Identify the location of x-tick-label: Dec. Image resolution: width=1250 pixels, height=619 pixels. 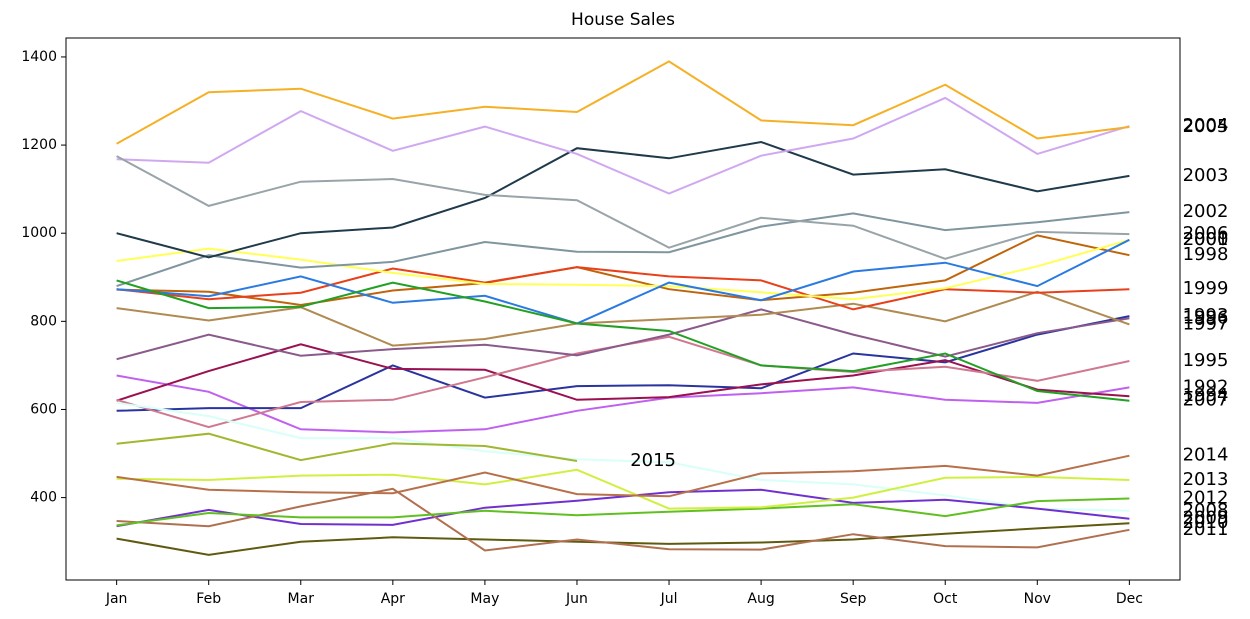
(1129, 599).